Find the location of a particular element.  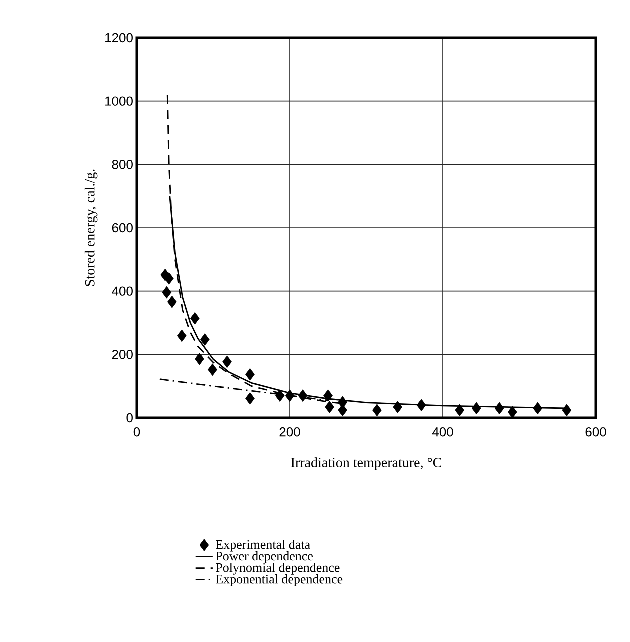

y-tick-label: 600 is located at coordinates (122, 228).